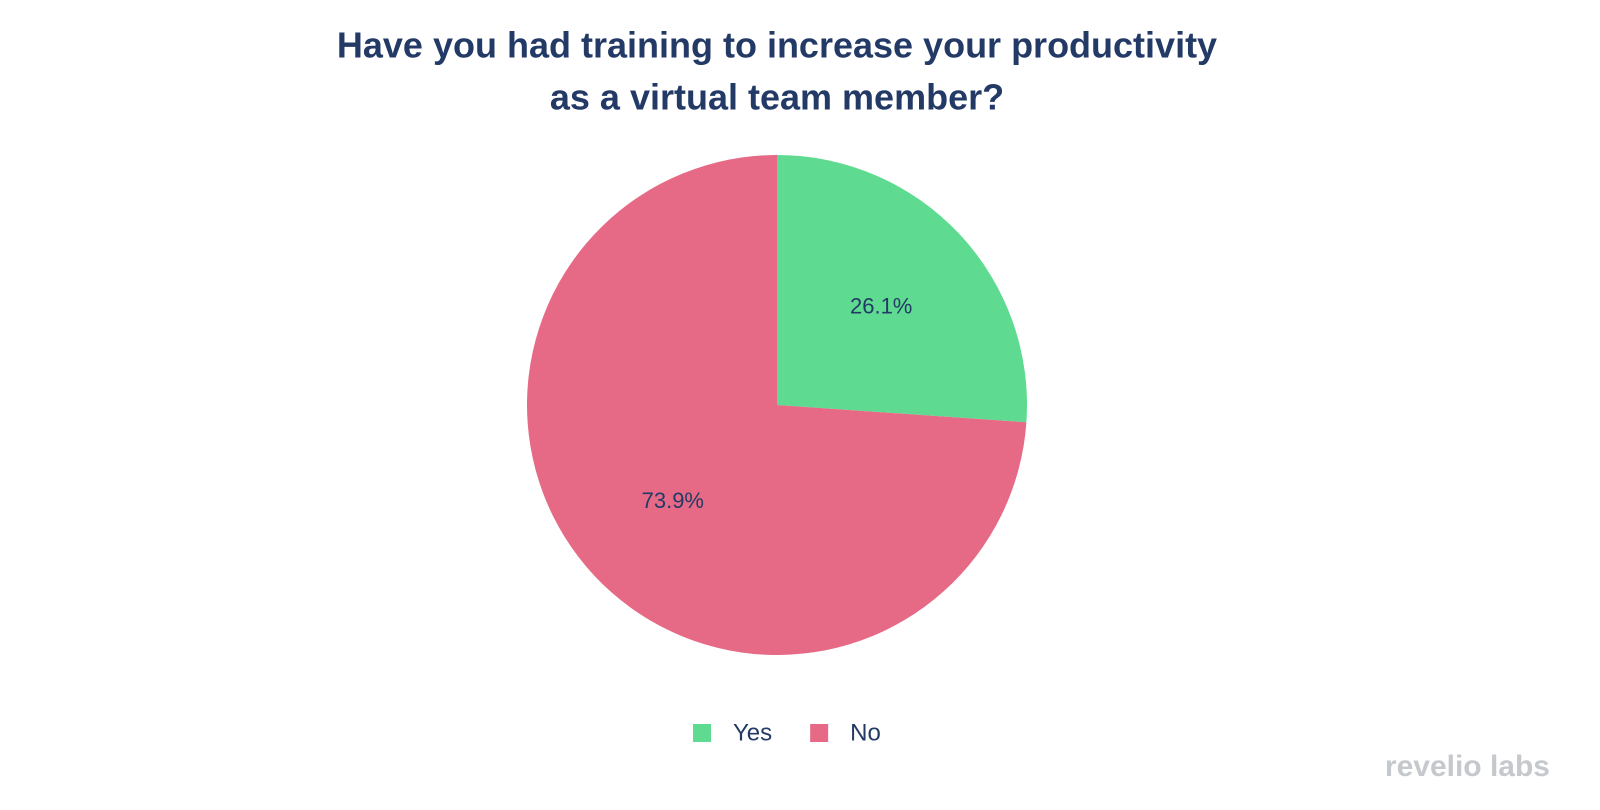  I want to click on chart-title: as a virtual team member?, so click(777, 97).